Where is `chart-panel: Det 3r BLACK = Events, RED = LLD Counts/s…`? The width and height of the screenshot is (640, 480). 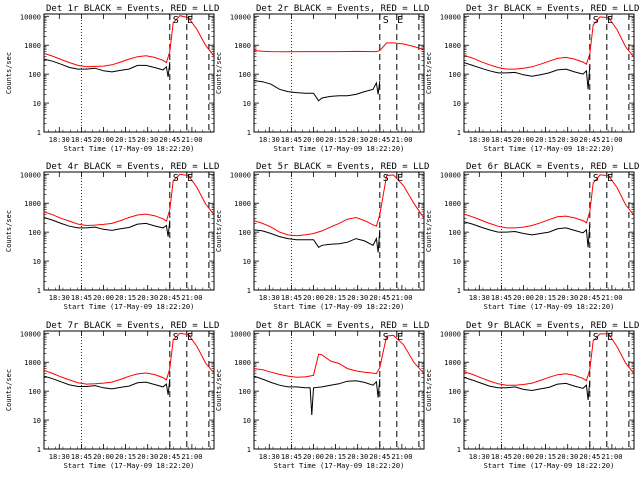 chart-panel: Det 3r BLACK = Events, RED = LLD Counts/s… is located at coordinates (532, 78).